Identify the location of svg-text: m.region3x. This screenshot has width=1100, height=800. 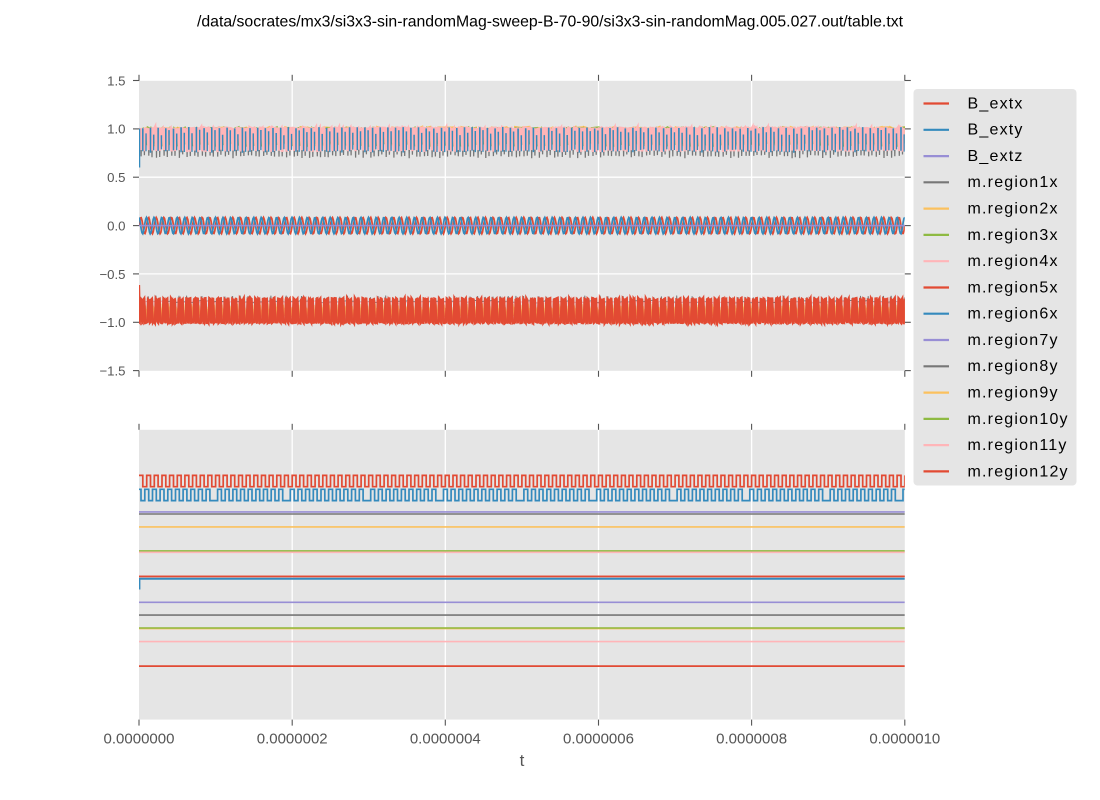
(1013, 235).